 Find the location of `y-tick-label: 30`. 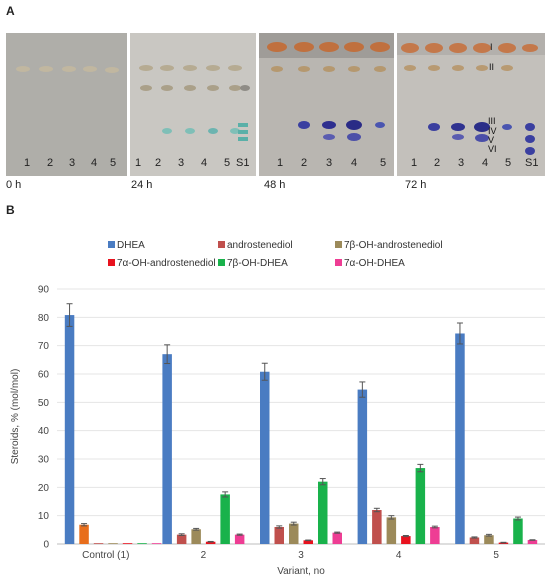

y-tick-label: 30 is located at coordinates (44, 460).